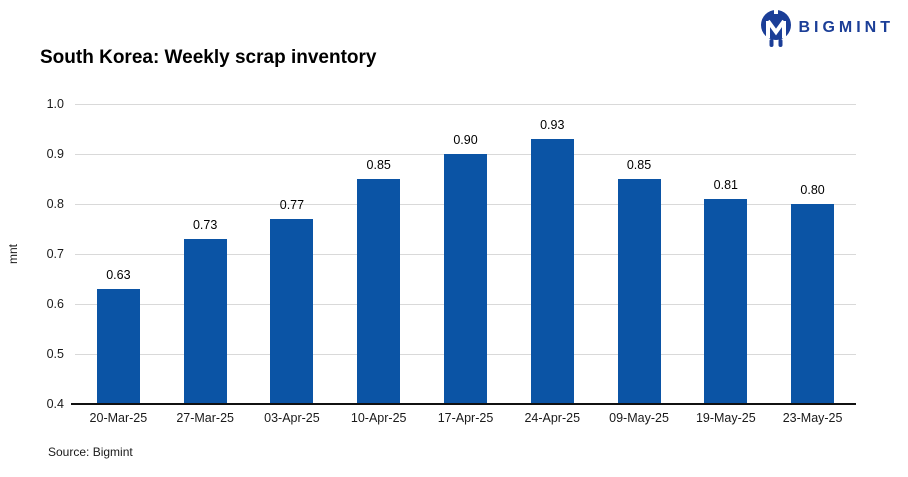 Image resolution: width=908 pixels, height=477 pixels. What do you see at coordinates (205, 225) in the screenshot?
I see `bar-value-label: 0.73` at bounding box center [205, 225].